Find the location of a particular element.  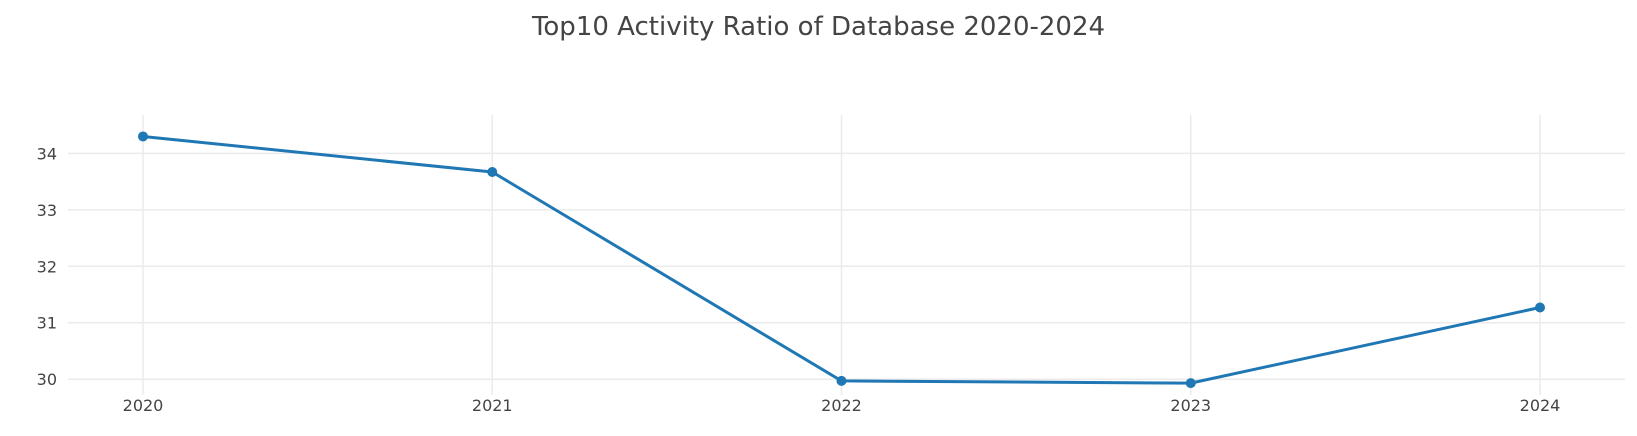

x-tick-label: 2024 is located at coordinates (1540, 405).